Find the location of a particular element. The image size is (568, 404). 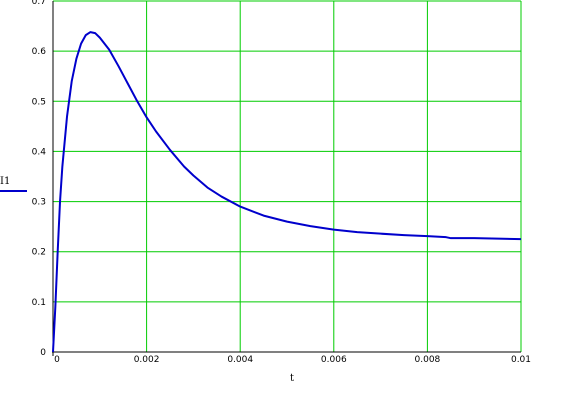

x-tick-label: 0 is located at coordinates (57, 360).